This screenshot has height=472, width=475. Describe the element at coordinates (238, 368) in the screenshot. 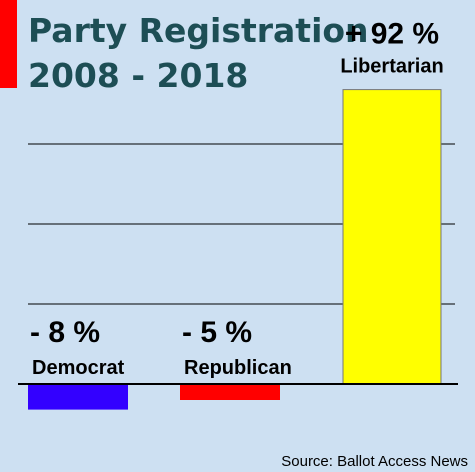

I see `category-label-republican: Republican` at that location.